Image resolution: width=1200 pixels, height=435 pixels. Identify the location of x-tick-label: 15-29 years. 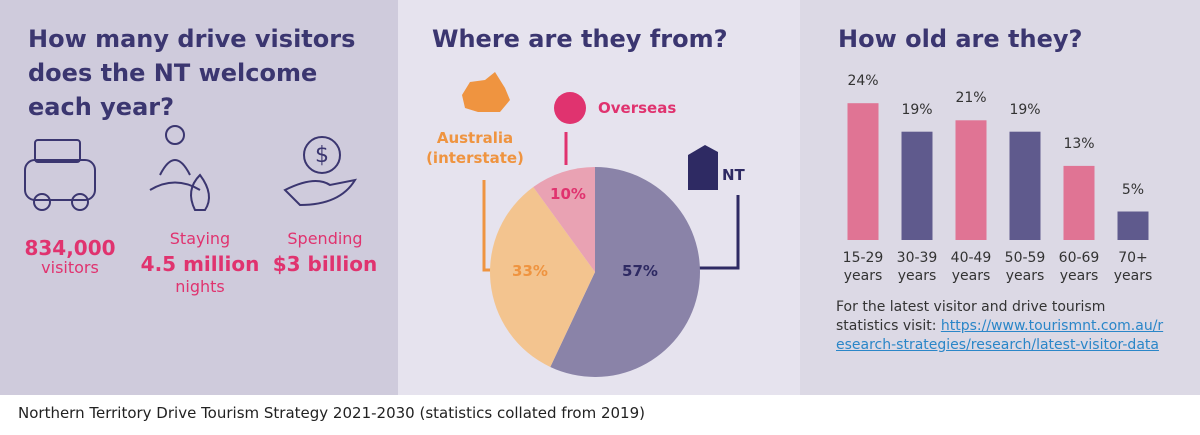
(863, 267).